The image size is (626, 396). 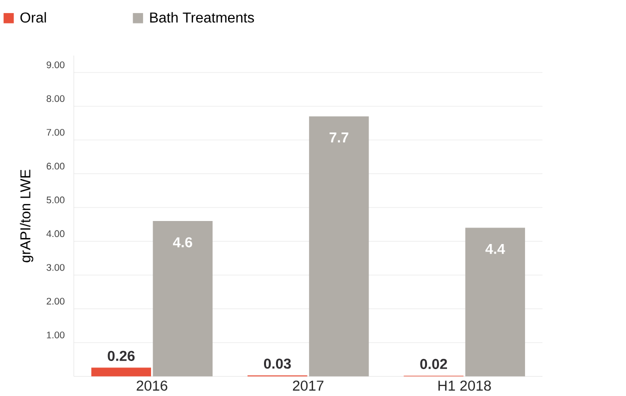 What do you see at coordinates (152, 385) in the screenshot?
I see `x-tick-label: 2016` at bounding box center [152, 385].